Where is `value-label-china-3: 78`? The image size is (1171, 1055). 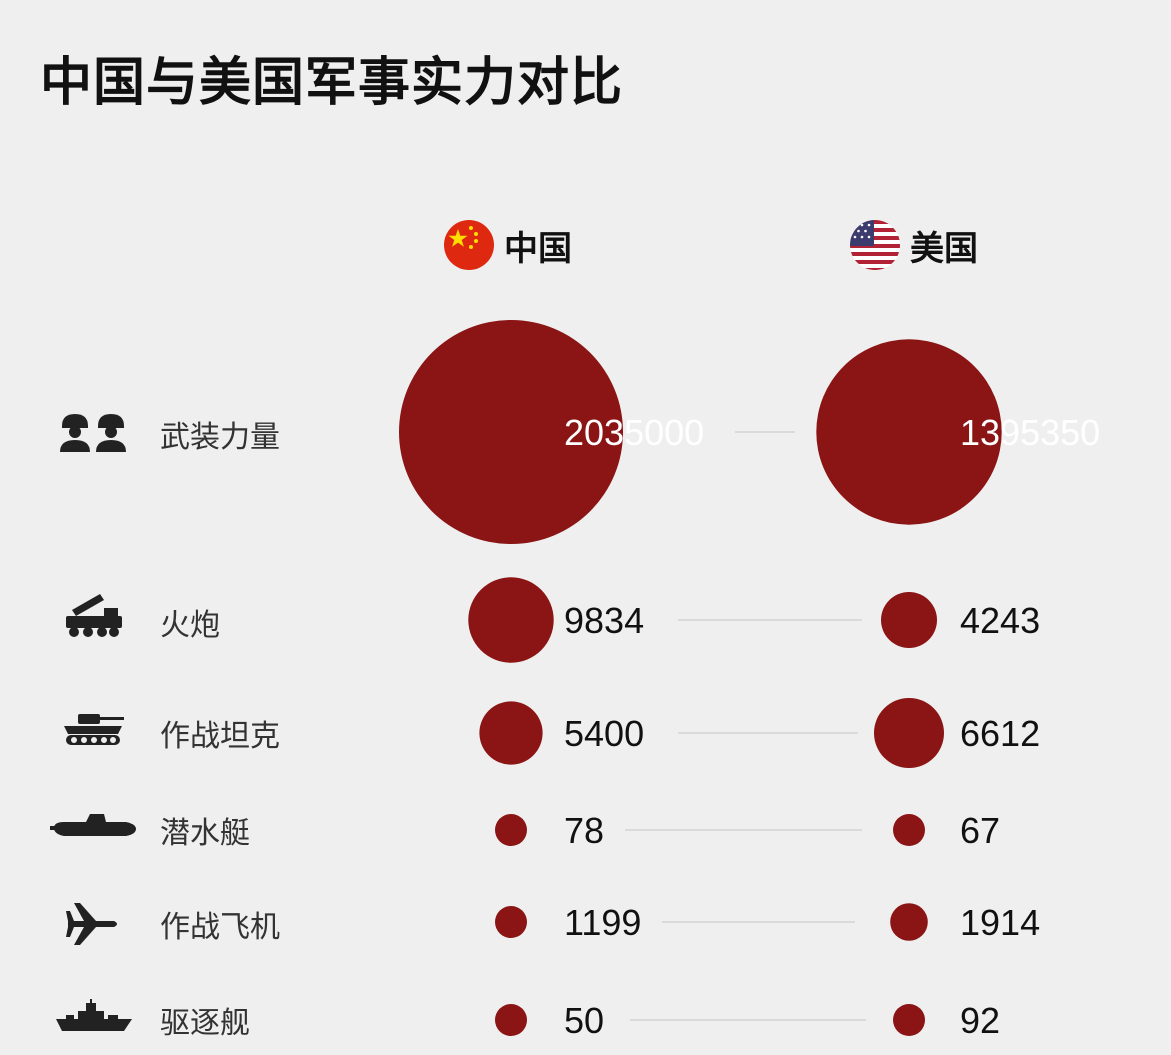
value-label-china-3: 78 is located at coordinates (584, 830).